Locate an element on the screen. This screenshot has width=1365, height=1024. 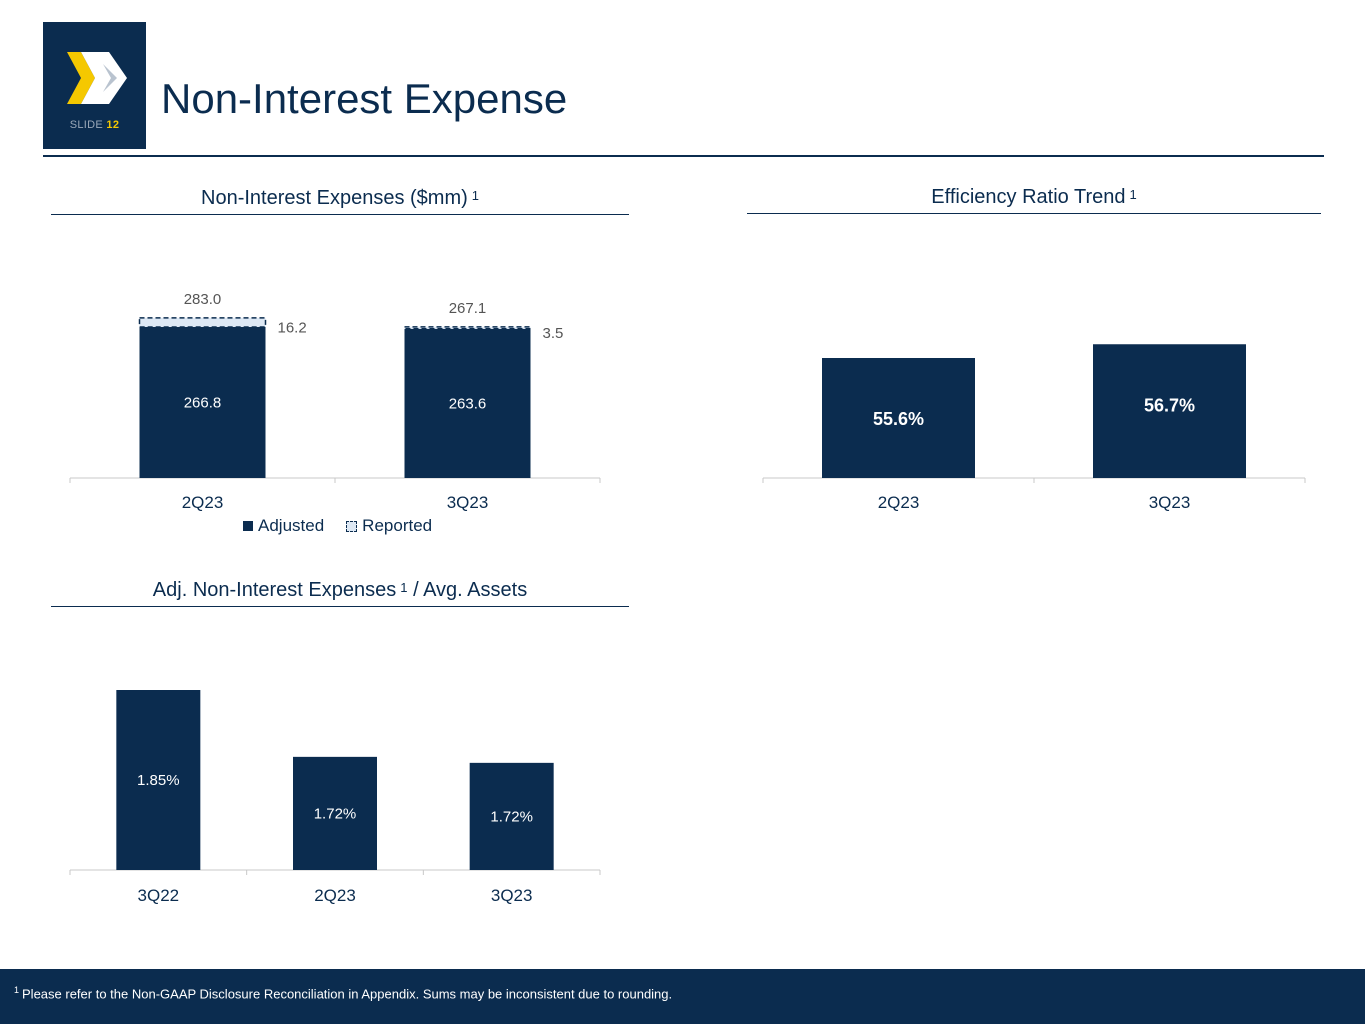
slide-number-label: SLIDE 12 is located at coordinates (94, 125).